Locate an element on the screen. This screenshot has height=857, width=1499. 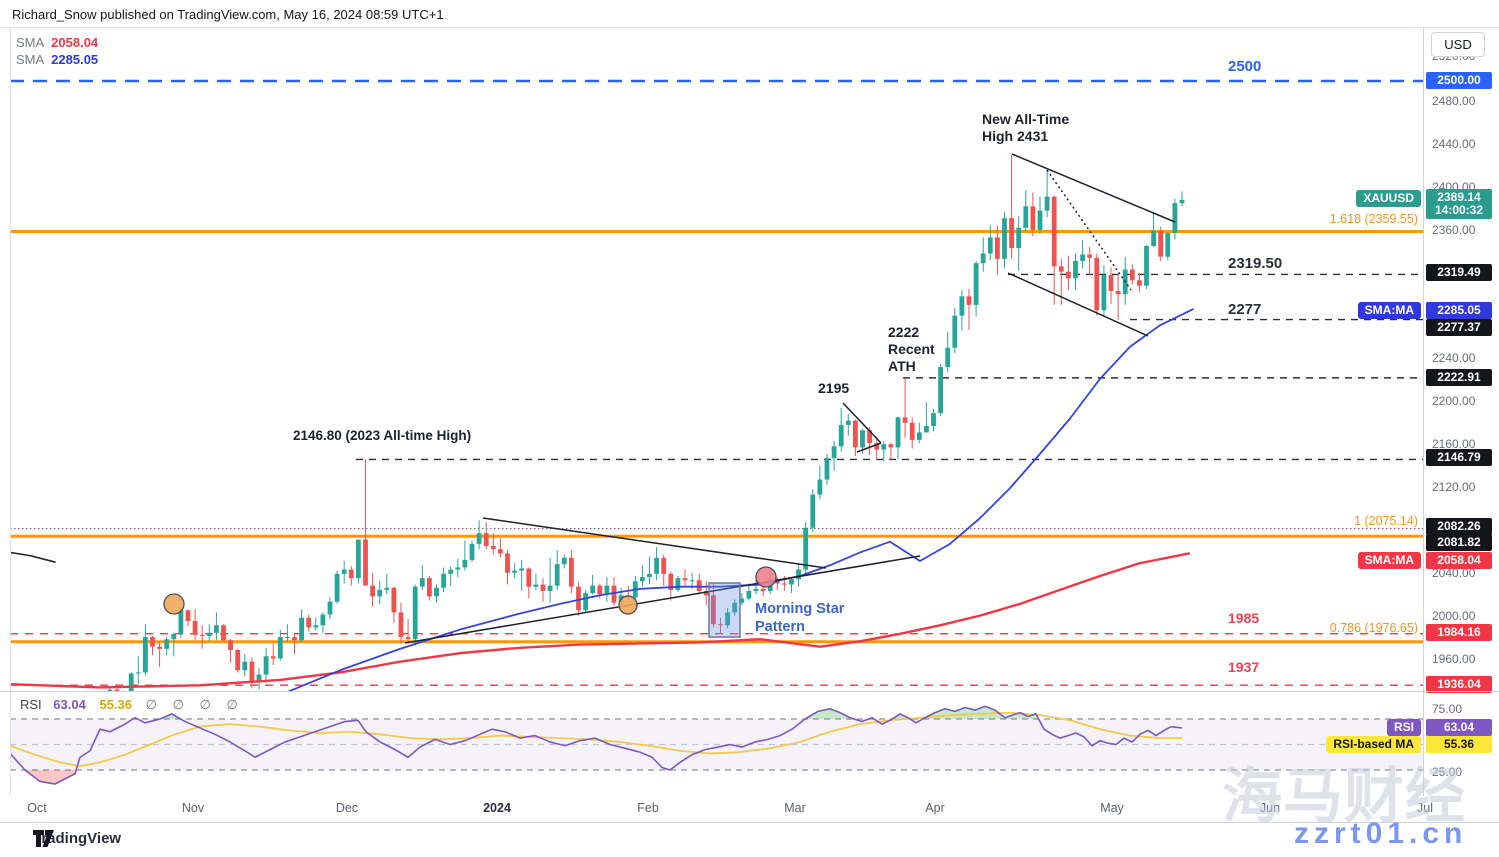
time-axis-label: Nov is located at coordinates (193, 808).